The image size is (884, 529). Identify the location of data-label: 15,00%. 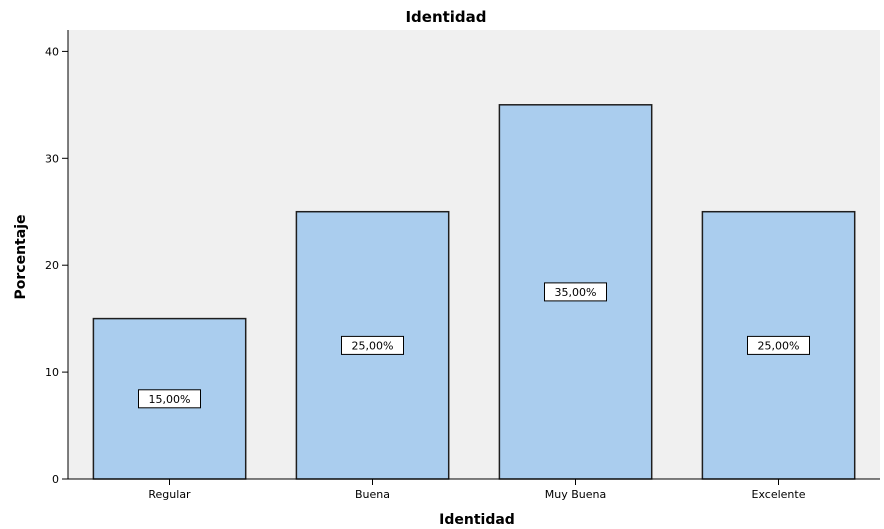
(170, 399).